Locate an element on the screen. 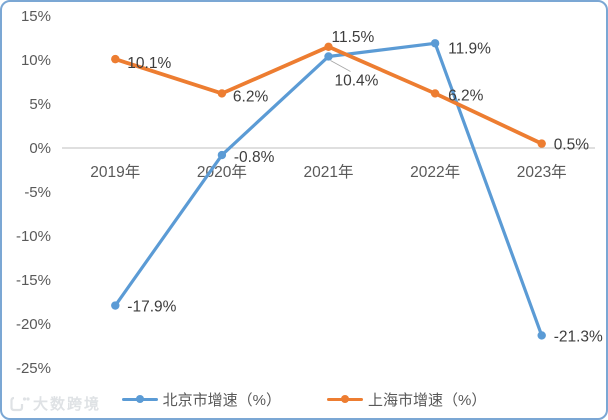  legend-item-shanghai: 上海市增速（%） is located at coordinates (406, 399).